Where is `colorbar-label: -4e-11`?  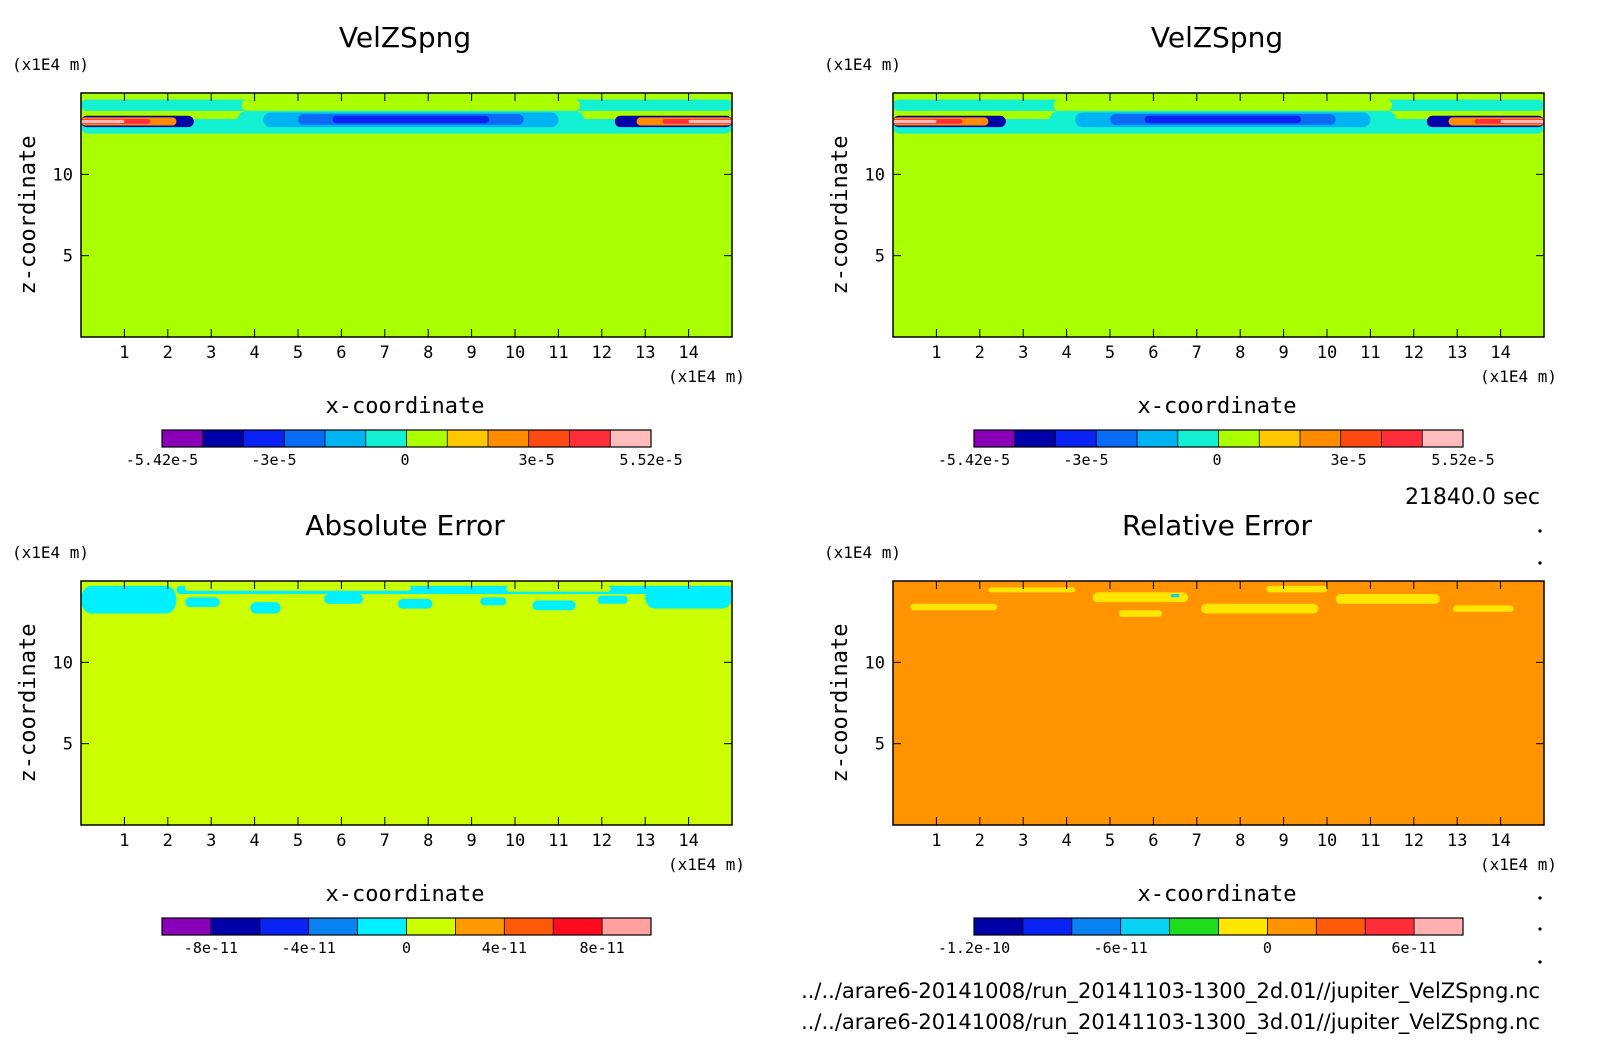 colorbar-label: -4e-11 is located at coordinates (309, 948).